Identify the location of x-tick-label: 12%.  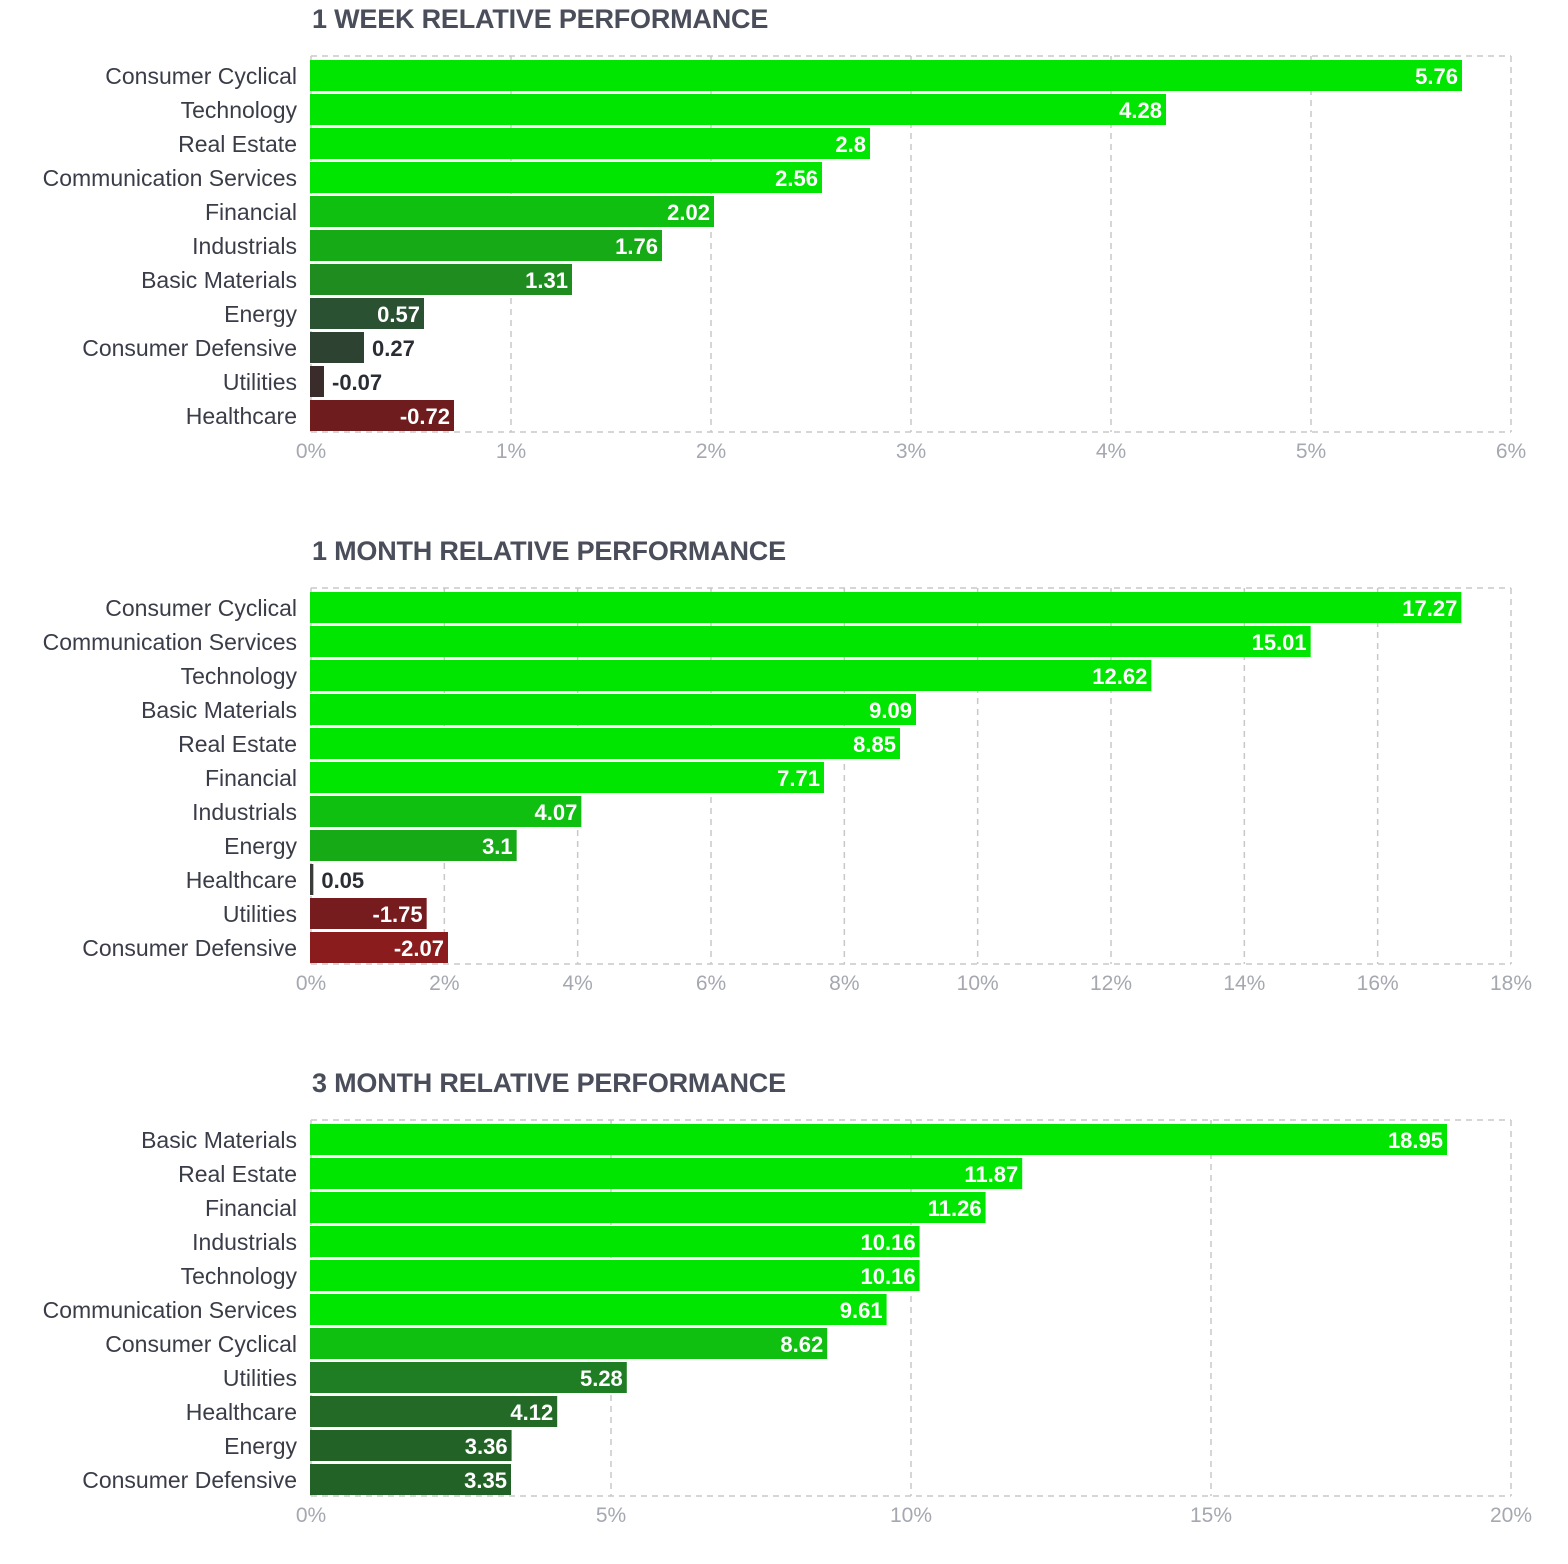
(1111, 983).